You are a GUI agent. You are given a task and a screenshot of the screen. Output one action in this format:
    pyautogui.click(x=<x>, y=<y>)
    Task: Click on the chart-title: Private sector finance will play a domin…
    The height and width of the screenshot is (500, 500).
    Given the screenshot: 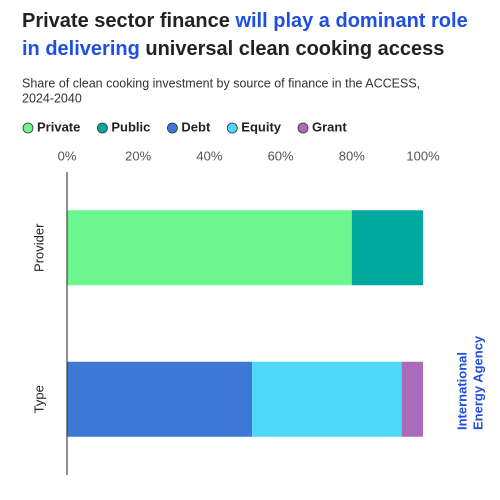 What is the action you would take?
    pyautogui.click(x=245, y=21)
    